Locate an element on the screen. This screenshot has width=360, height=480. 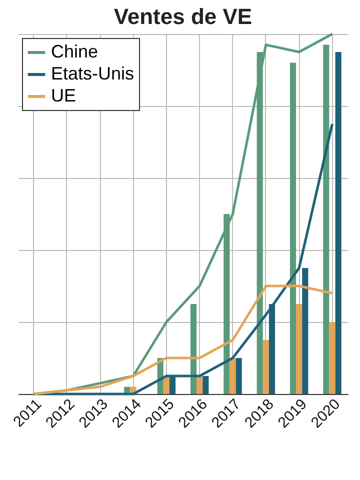
legend-label: Etats-Unis is located at coordinates (92, 74).